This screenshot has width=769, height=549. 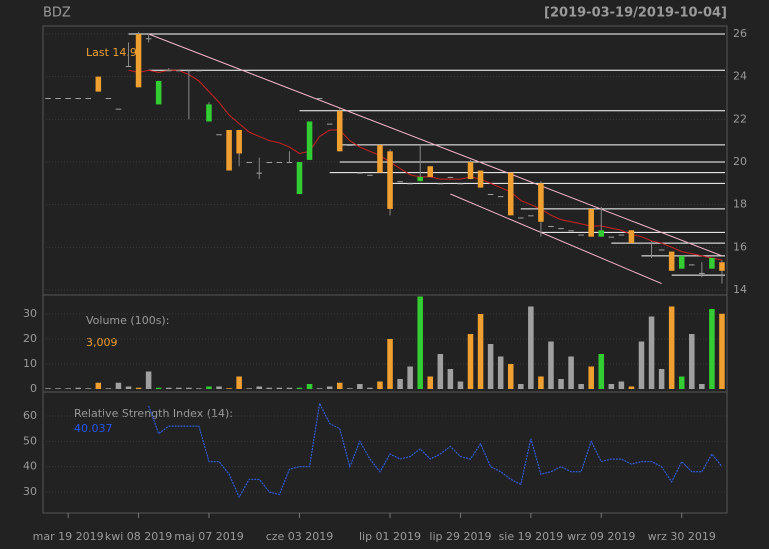 I want to click on y-tick-label: 22, so click(x=740, y=118).